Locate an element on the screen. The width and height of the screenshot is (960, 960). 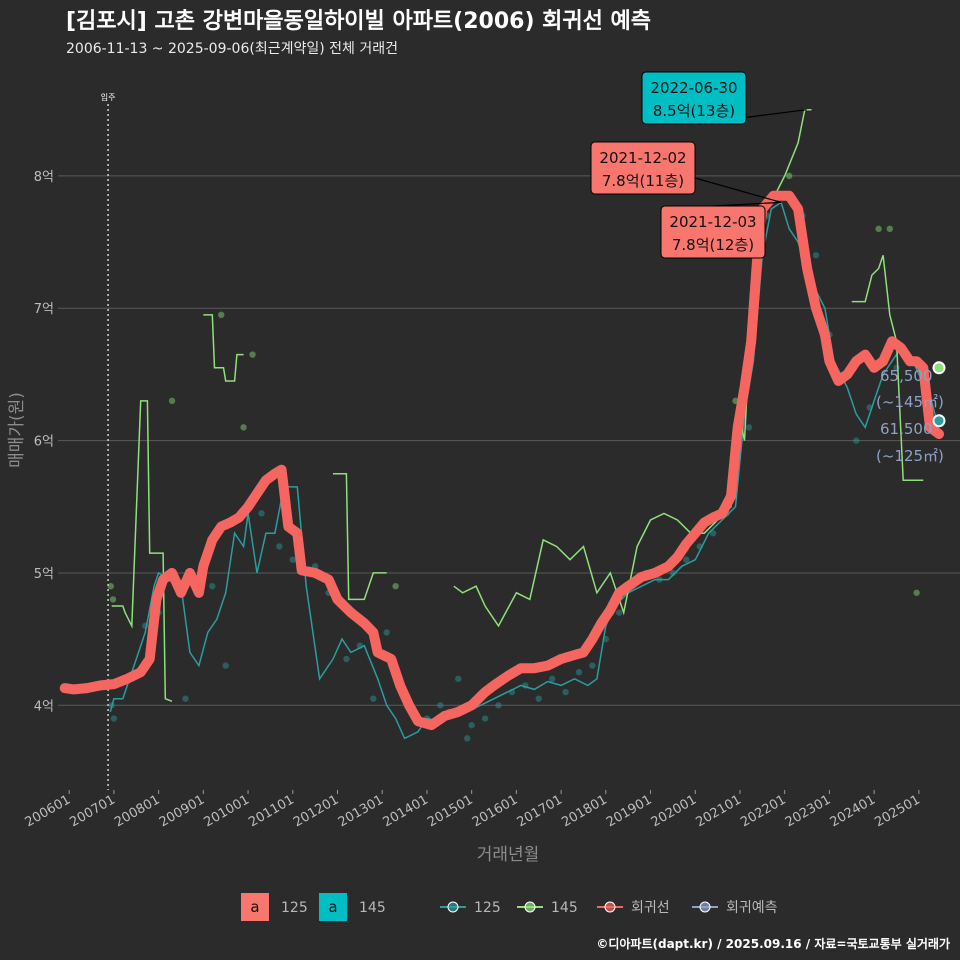
move-in-label: 입주 is located at coordinates (108, 97).